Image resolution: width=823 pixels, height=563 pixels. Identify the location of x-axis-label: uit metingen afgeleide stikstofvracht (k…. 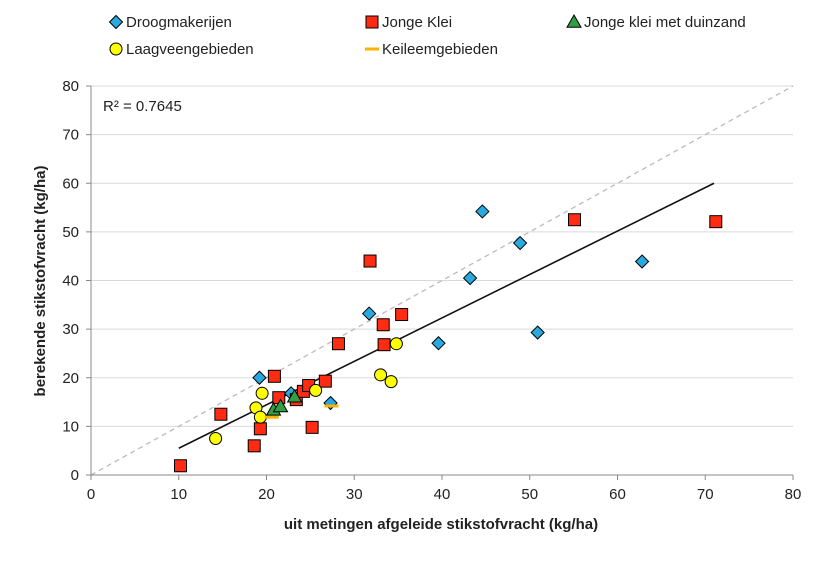
(441, 524).